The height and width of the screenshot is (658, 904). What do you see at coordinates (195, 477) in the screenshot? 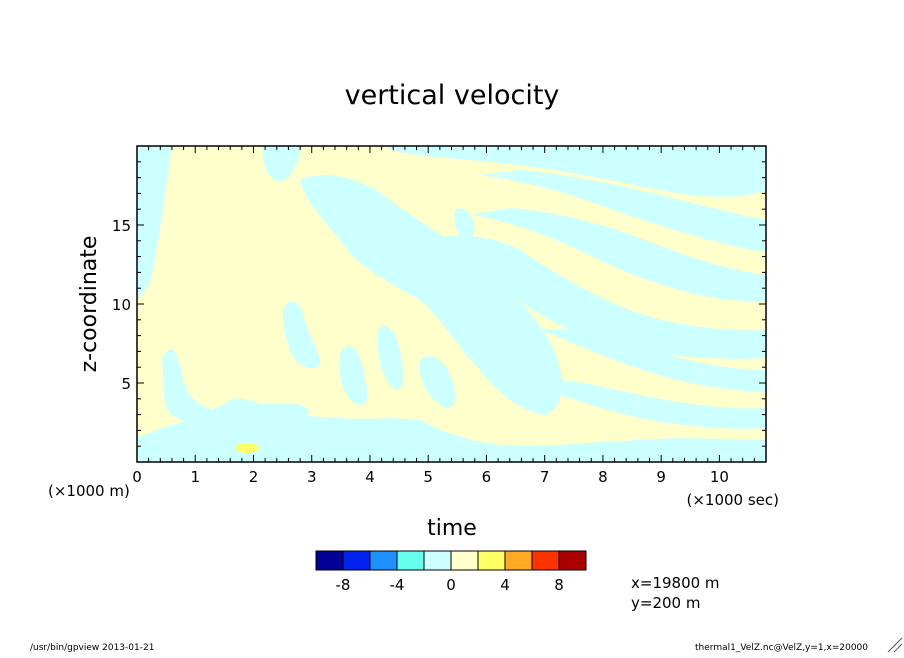
I see `x-tick-label: 1` at bounding box center [195, 477].